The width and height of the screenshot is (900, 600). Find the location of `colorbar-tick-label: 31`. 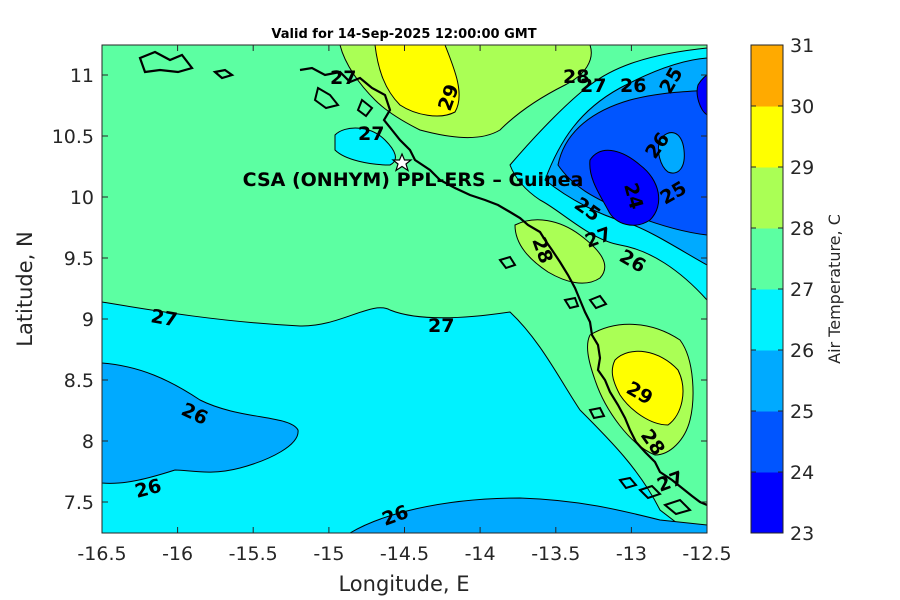

colorbar-tick-label: 31 is located at coordinates (802, 46).